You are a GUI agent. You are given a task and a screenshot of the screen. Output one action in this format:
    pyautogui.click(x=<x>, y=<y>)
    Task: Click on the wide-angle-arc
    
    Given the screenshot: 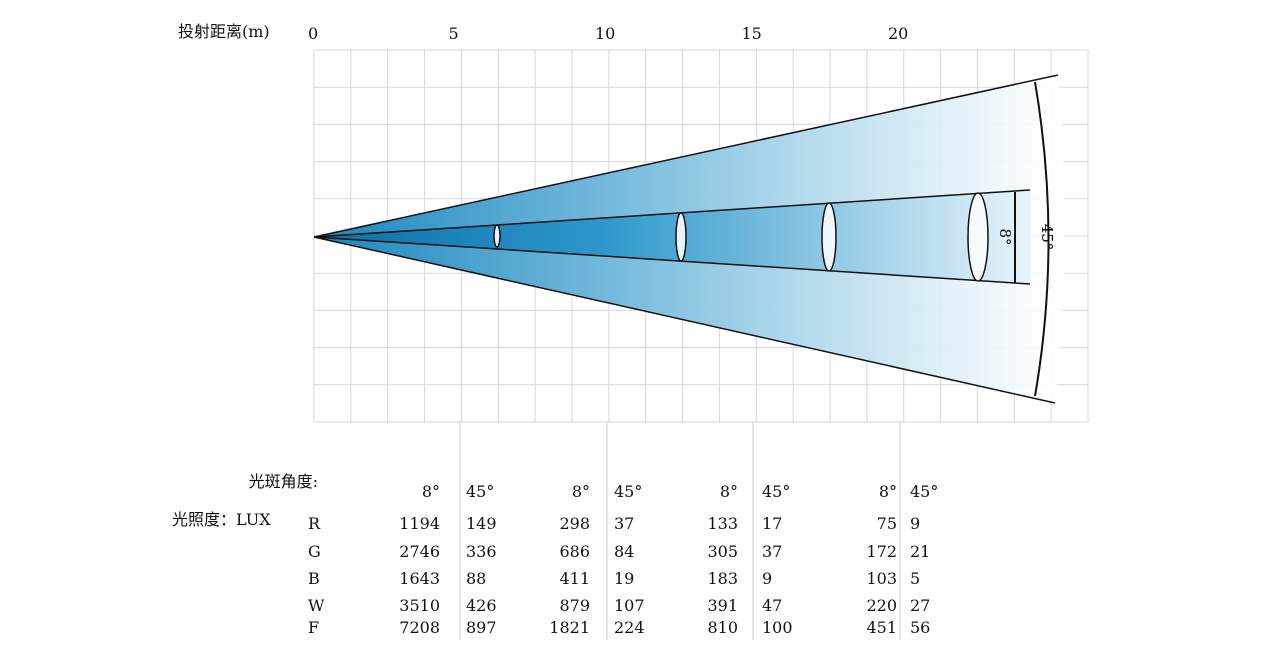 What is the action you would take?
    pyautogui.click(x=1042, y=239)
    